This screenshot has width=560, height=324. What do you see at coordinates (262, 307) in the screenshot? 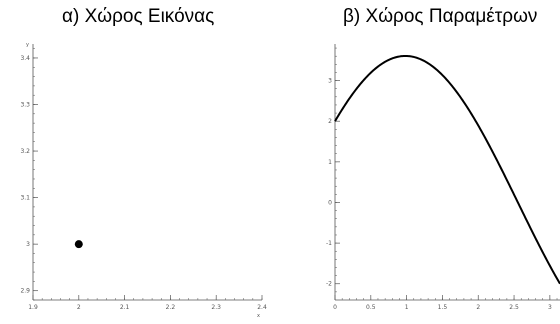
I see `x-tick-label: 2.4` at bounding box center [262, 307].